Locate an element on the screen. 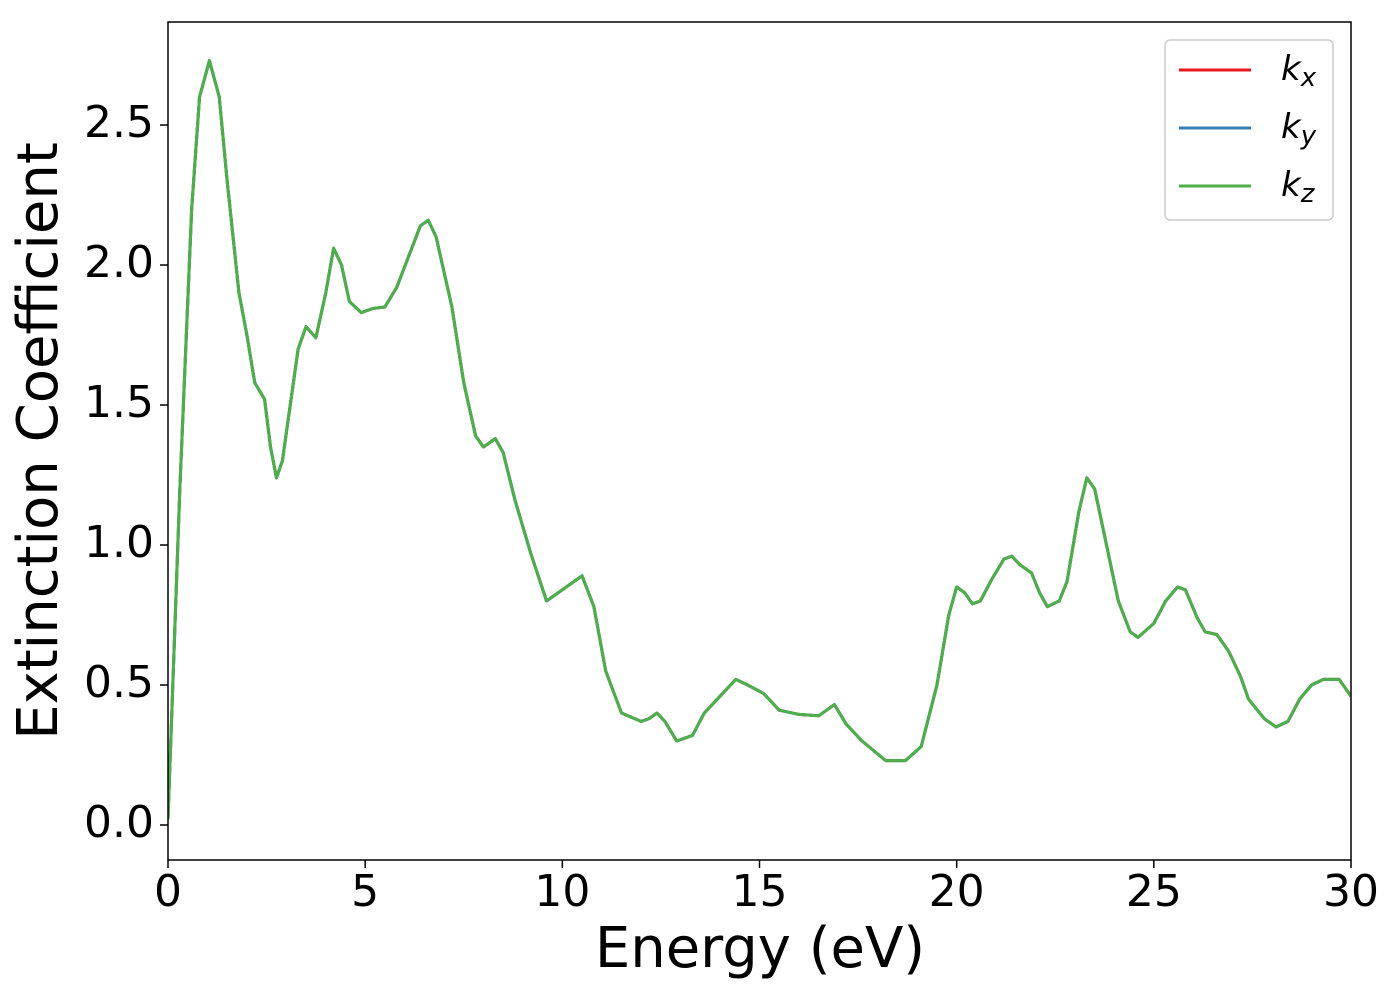  legend-box is located at coordinates (1249, 130).